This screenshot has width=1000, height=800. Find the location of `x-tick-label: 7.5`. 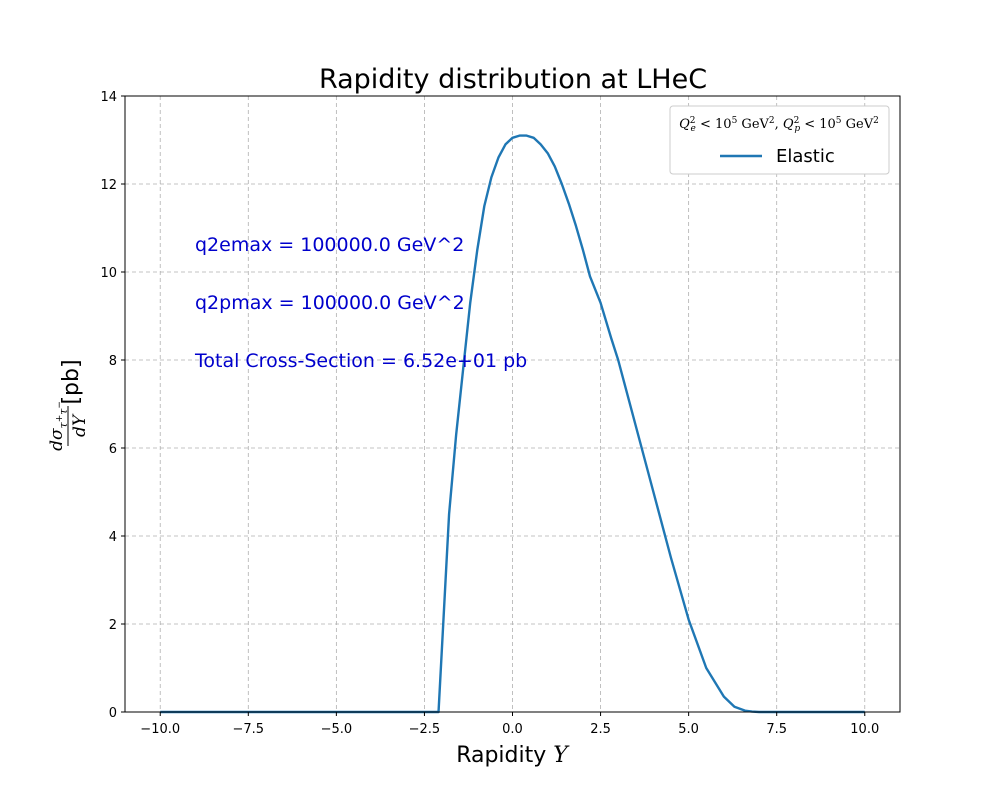

x-tick-label: 7.5 is located at coordinates (776, 729).